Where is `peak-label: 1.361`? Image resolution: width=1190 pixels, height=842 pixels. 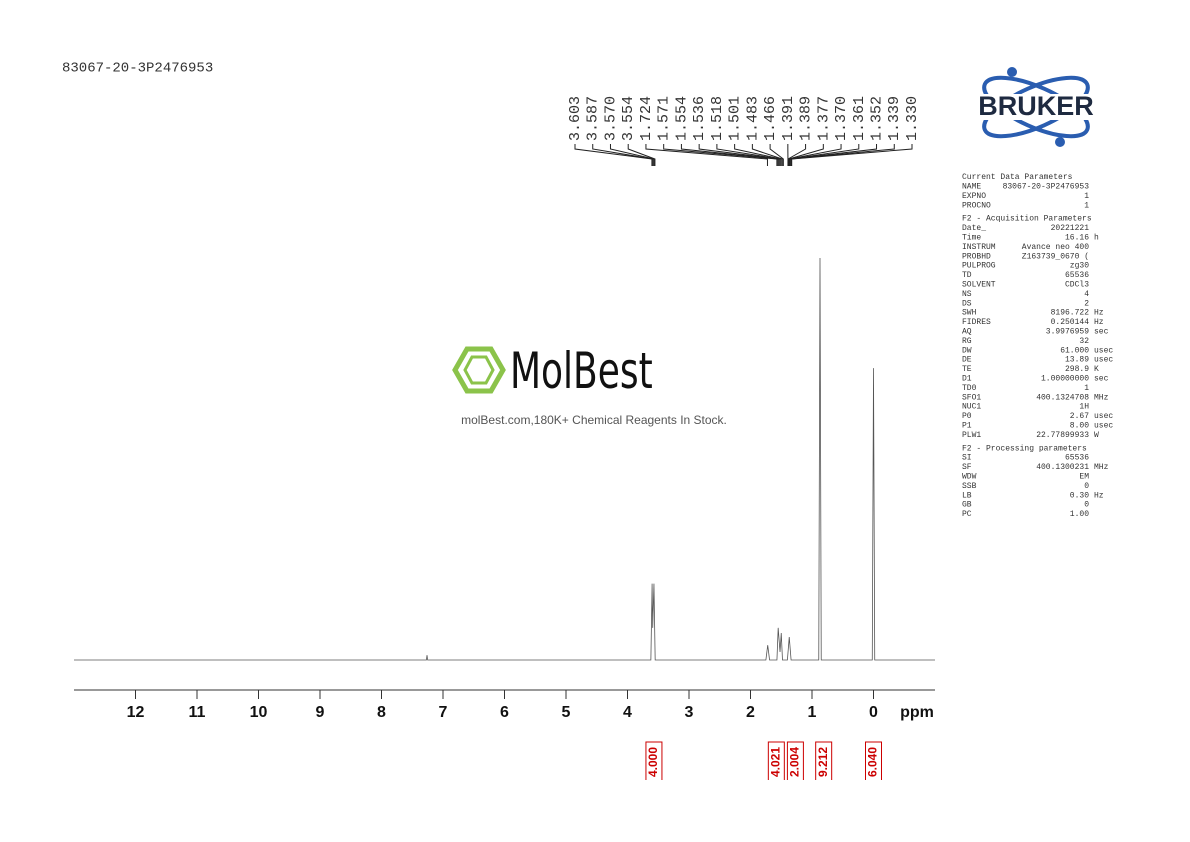 peak-label: 1.361 is located at coordinates (859, 118).